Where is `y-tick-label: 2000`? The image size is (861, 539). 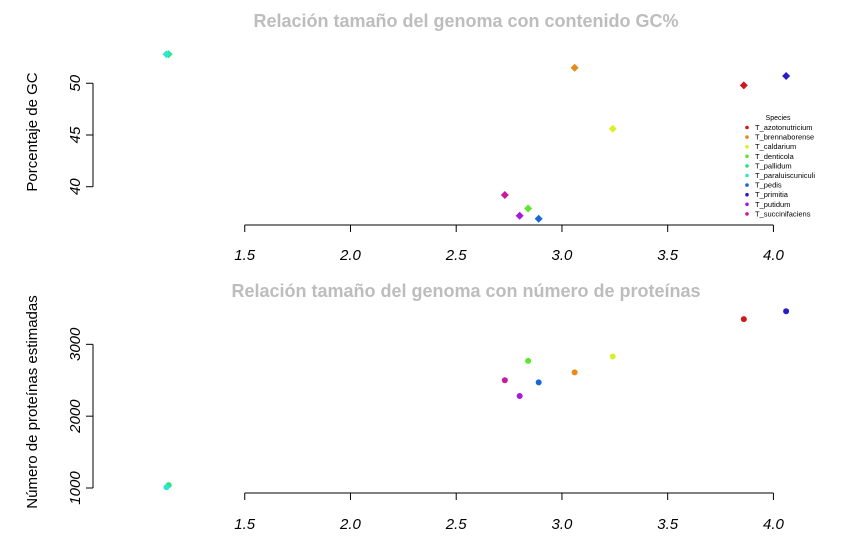 y-tick-label: 2000 is located at coordinates (75, 416).